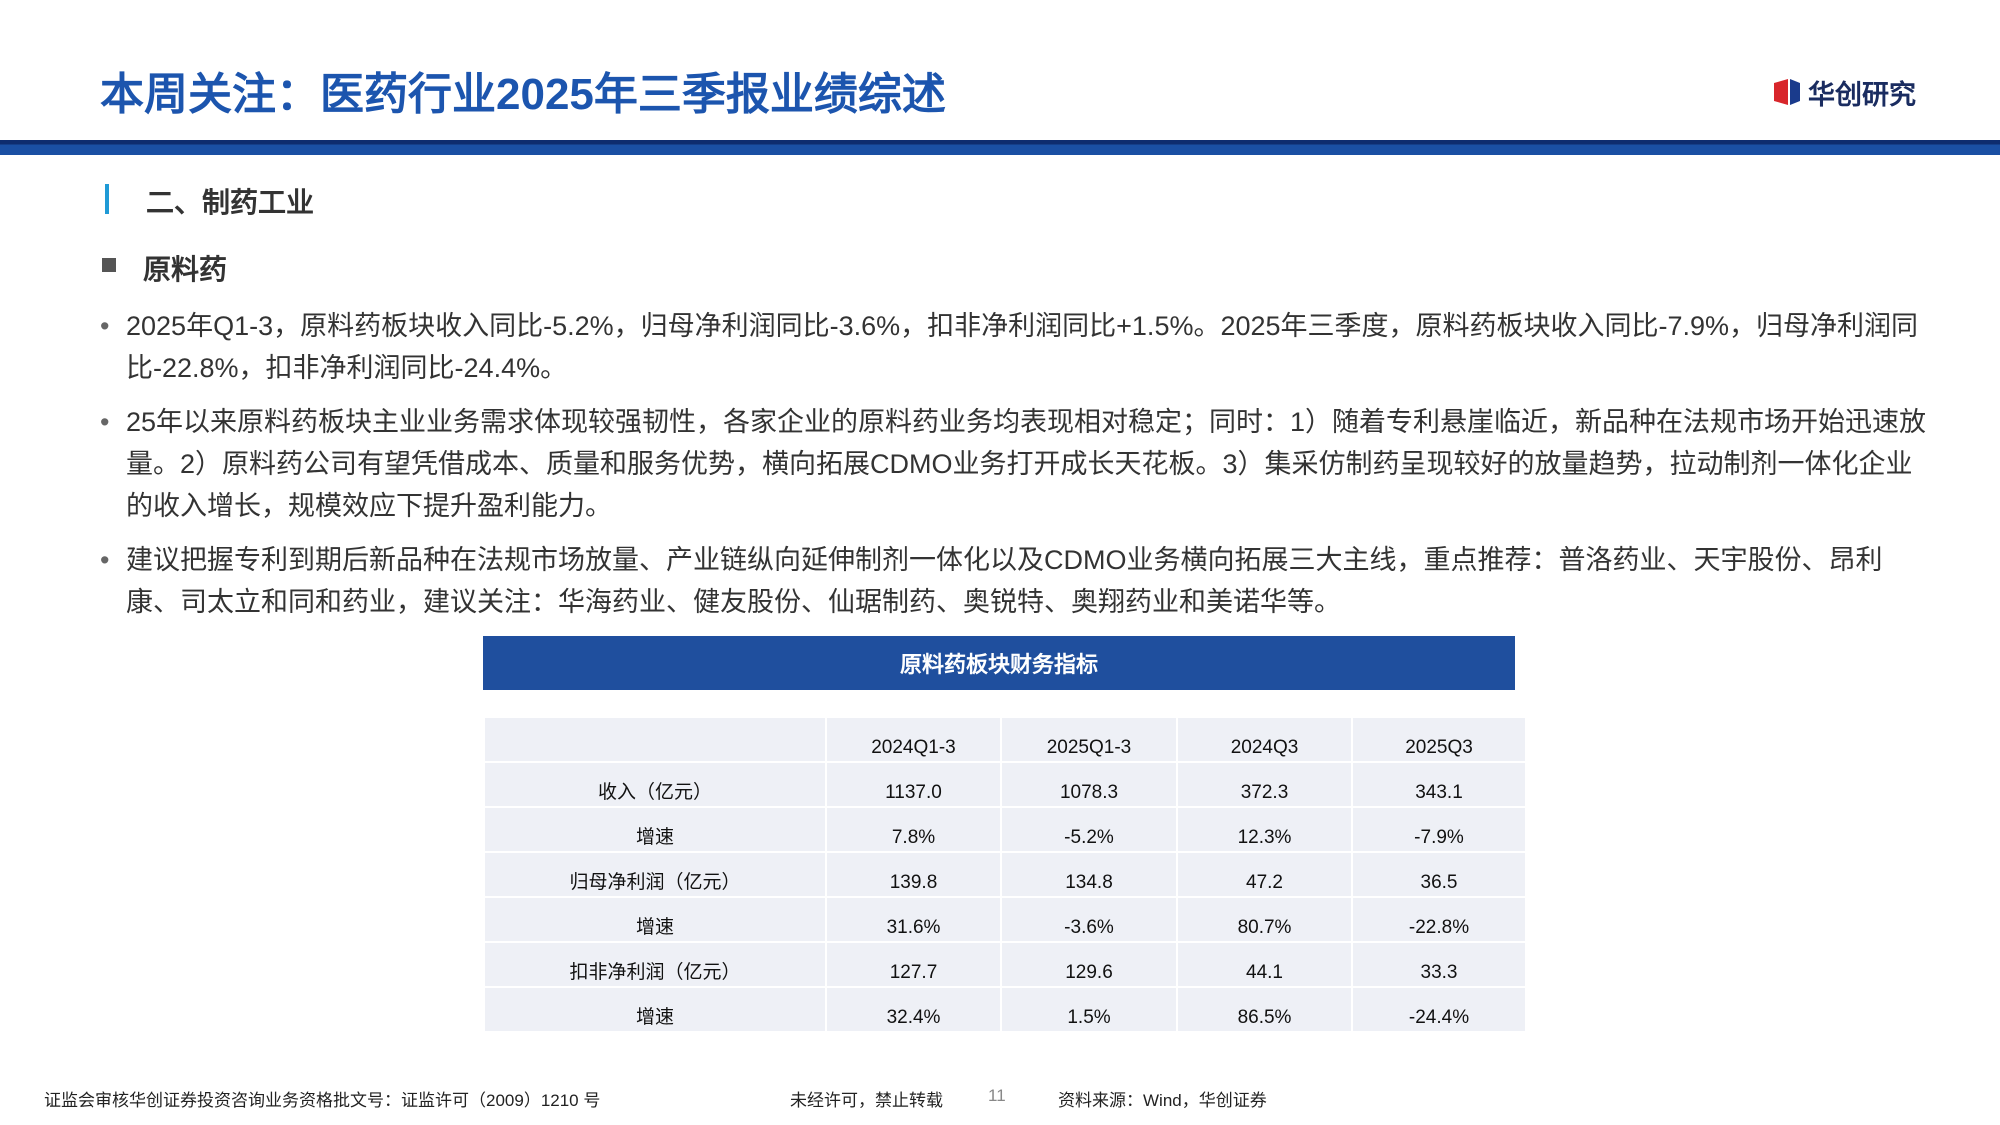 The height and width of the screenshot is (1125, 2000). What do you see at coordinates (1862, 94) in the screenshot?
I see `logo-text: 华创研究` at bounding box center [1862, 94].